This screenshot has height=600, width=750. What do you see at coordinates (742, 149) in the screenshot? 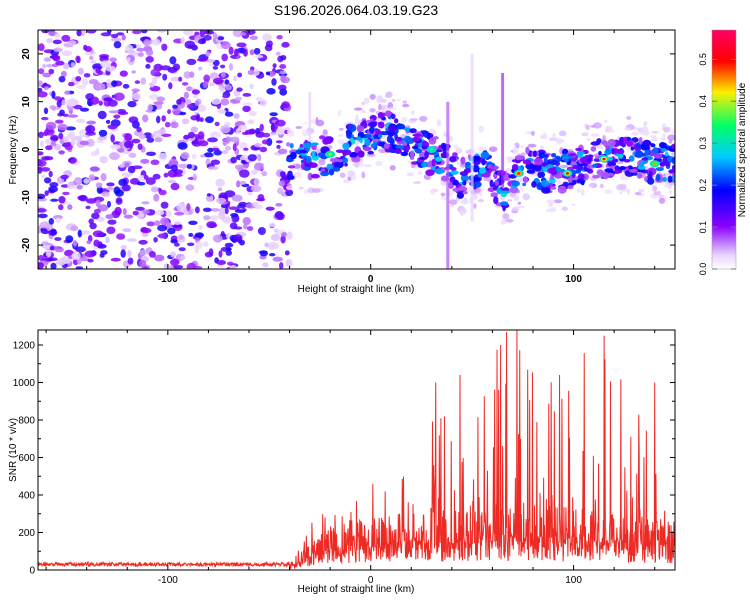
I see `colorbar-label: Normalized spectral amplitude` at bounding box center [742, 149].